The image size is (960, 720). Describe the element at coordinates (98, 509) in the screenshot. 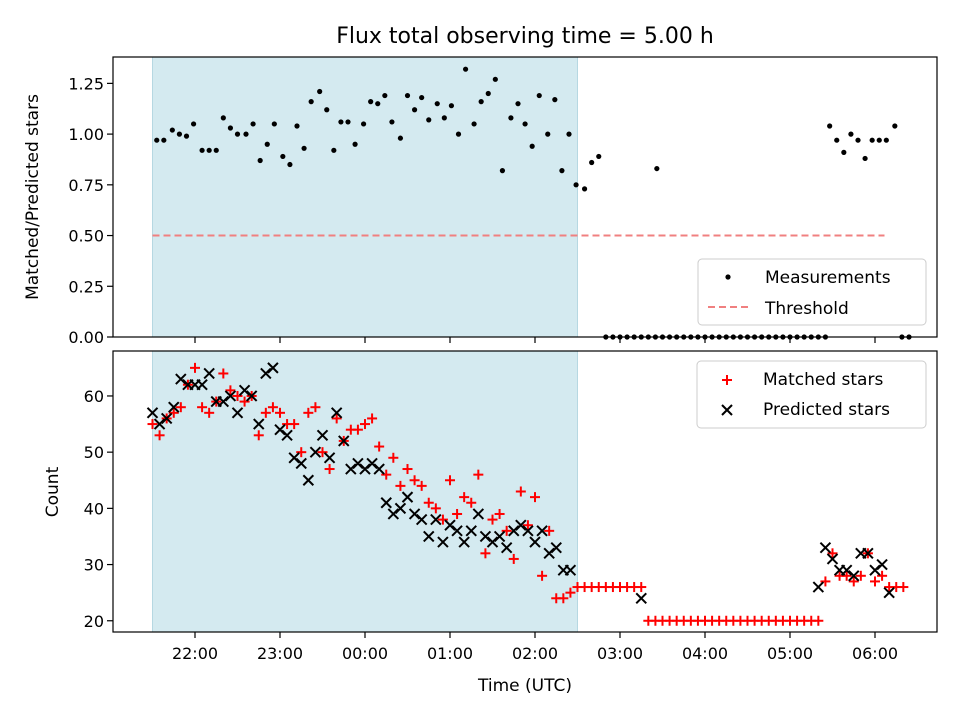

I see `count-y-ticks: 20 30 40 50 60` at that location.